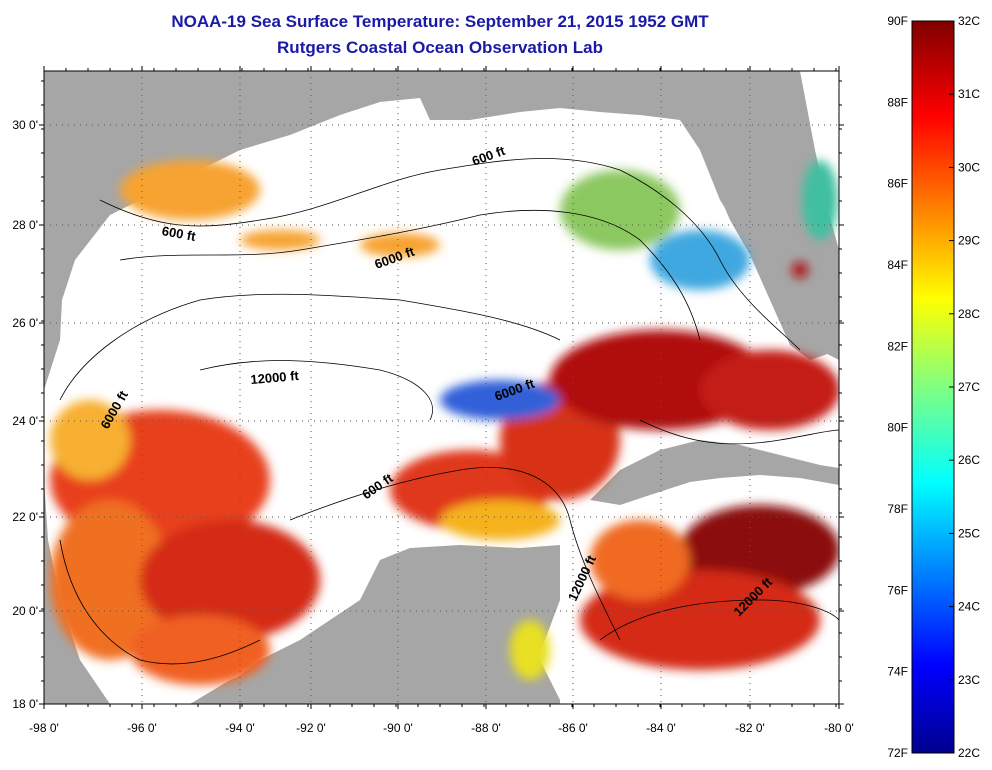 This screenshot has height=770, width=992. What do you see at coordinates (969, 94) in the screenshot?
I see `colorbar-c-label: 31C` at bounding box center [969, 94].